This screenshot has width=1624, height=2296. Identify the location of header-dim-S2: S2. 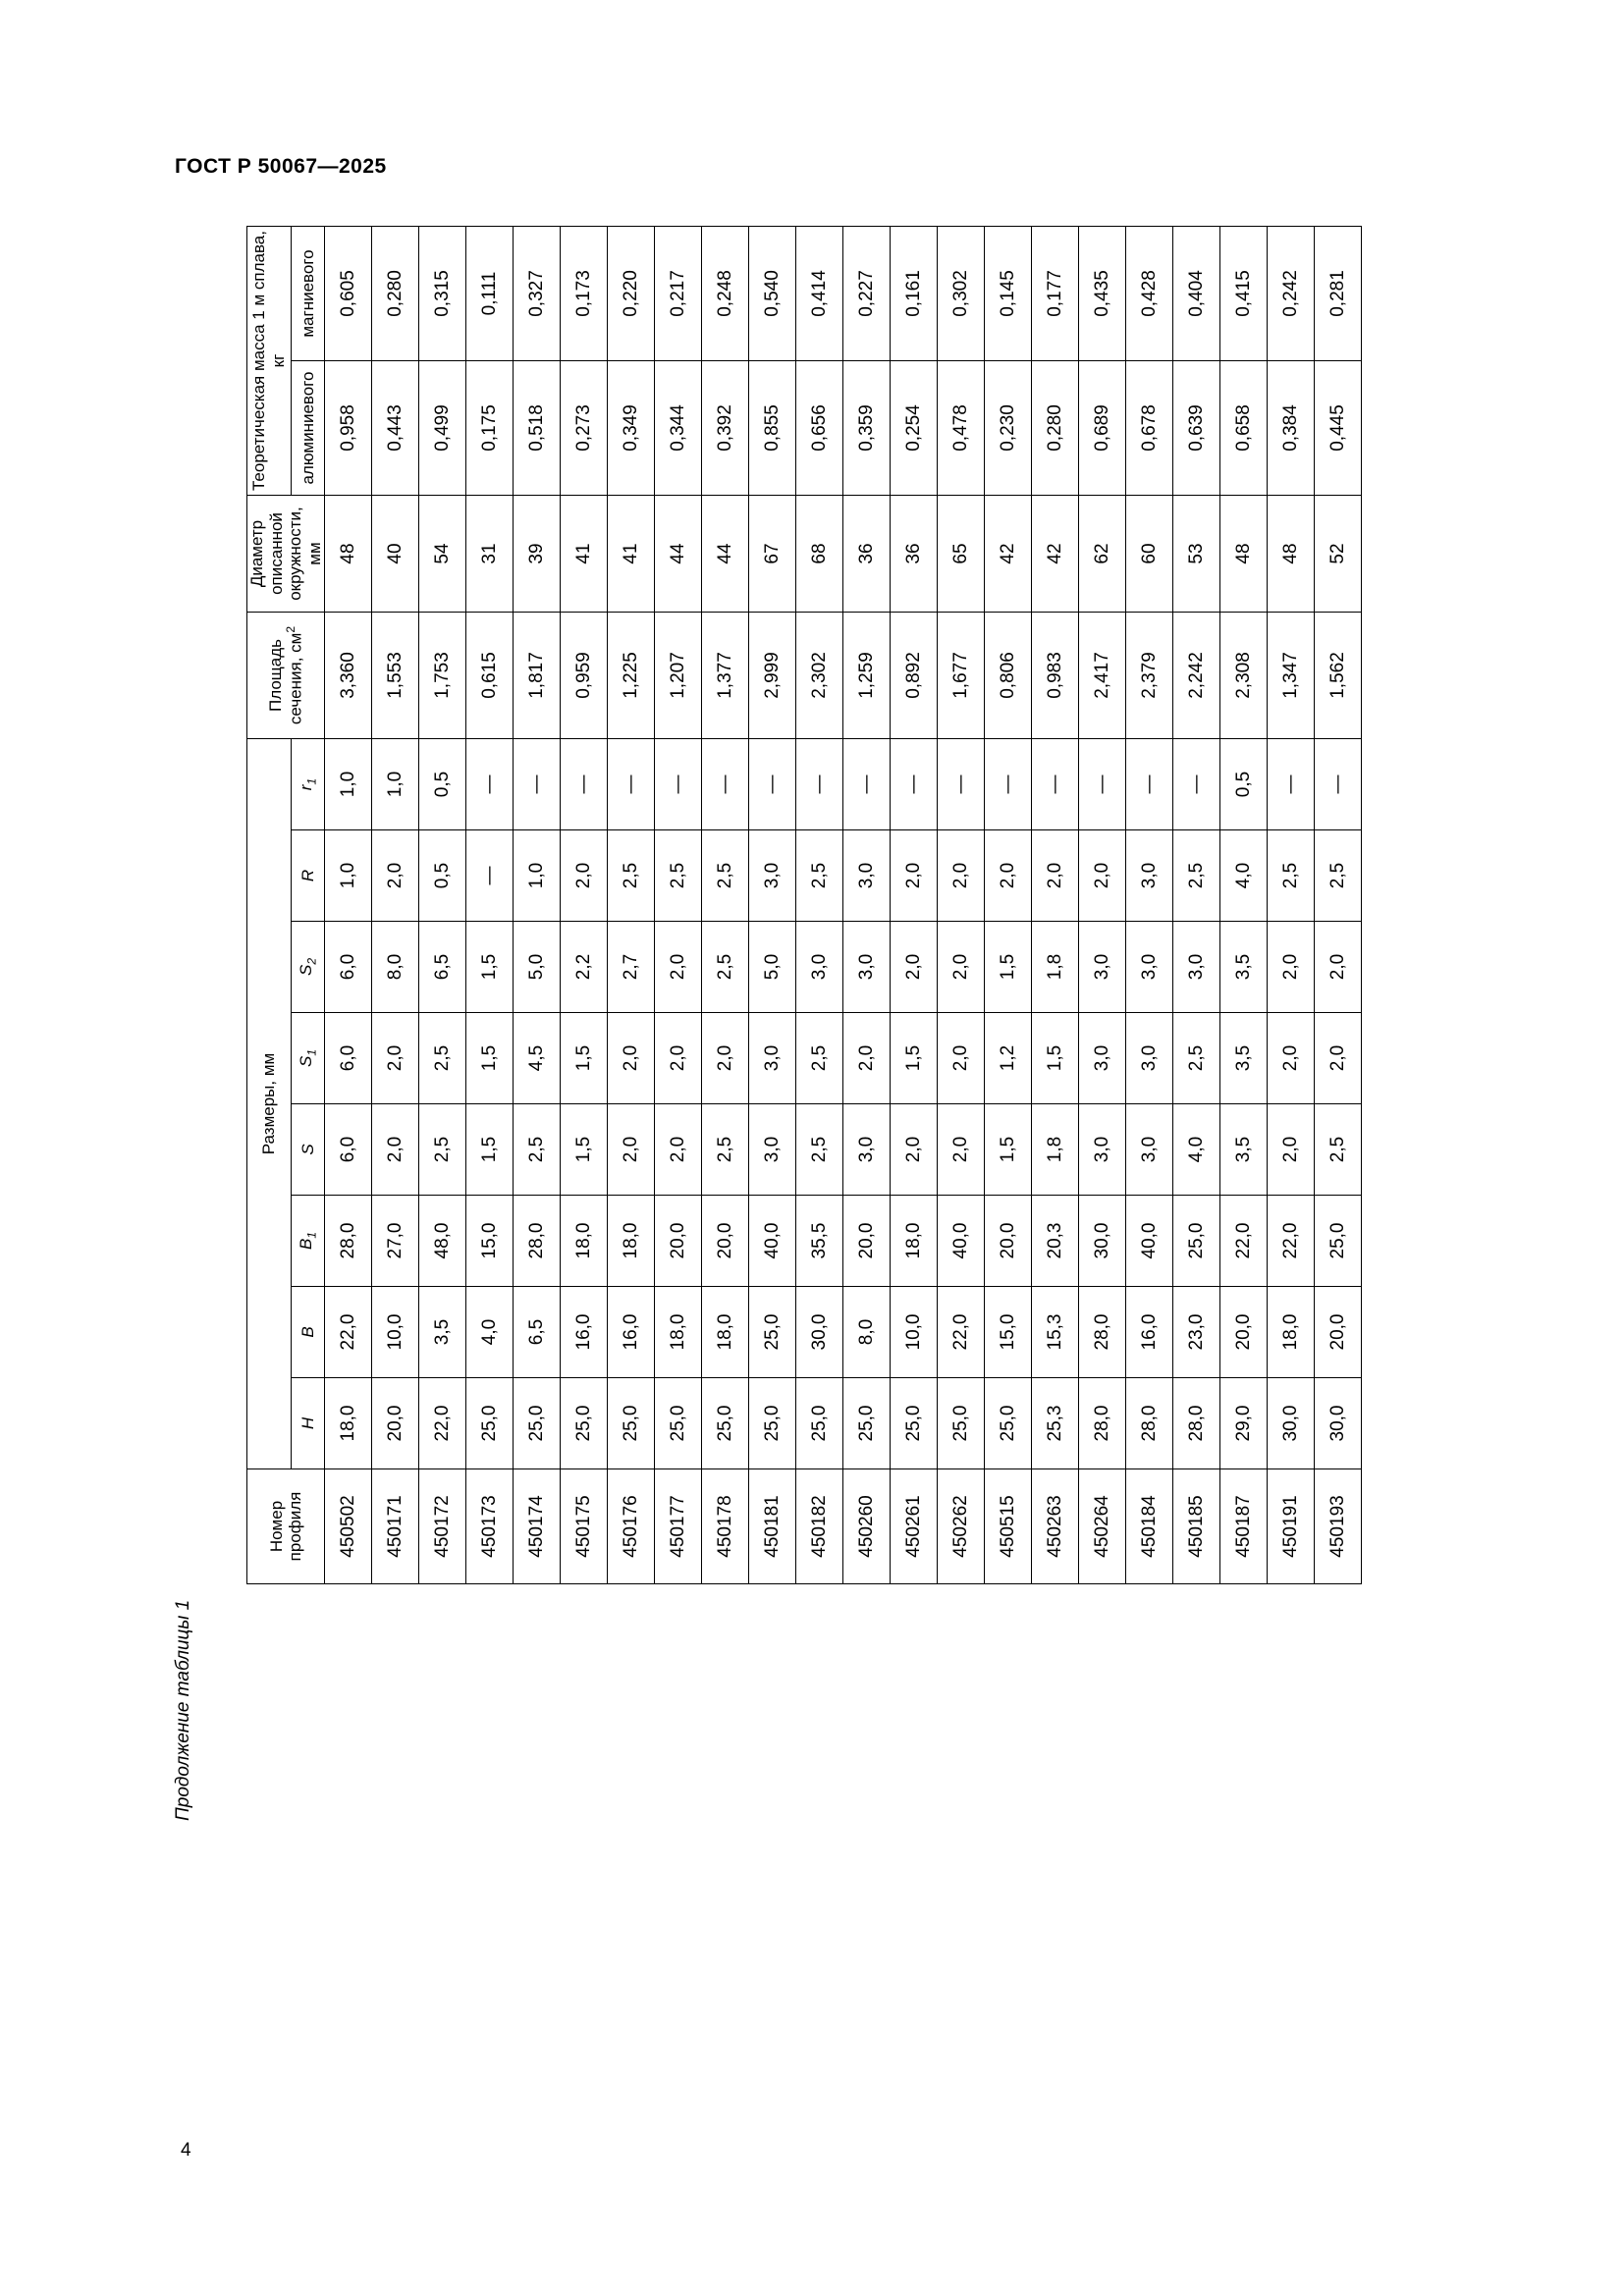
(308, 967).